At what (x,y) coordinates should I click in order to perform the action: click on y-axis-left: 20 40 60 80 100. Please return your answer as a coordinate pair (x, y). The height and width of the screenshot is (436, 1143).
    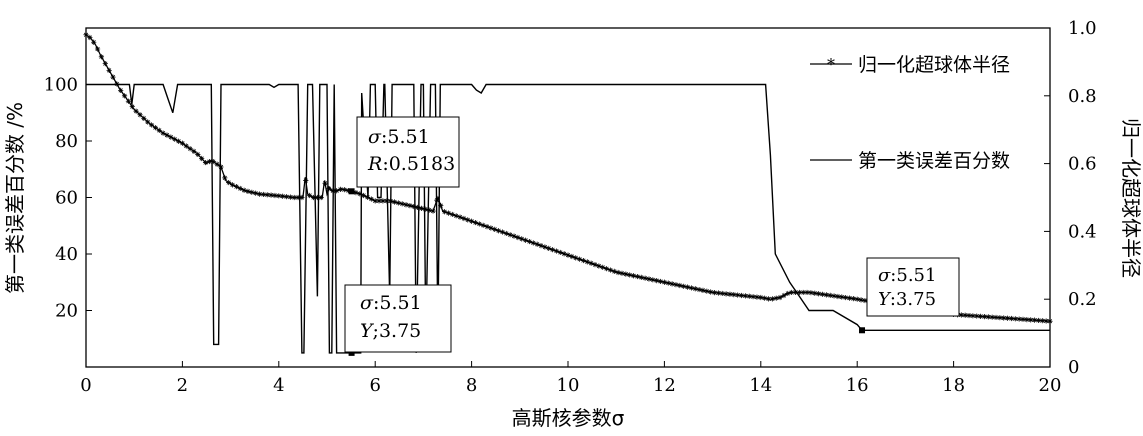
    Looking at the image, I should click on (68, 198).